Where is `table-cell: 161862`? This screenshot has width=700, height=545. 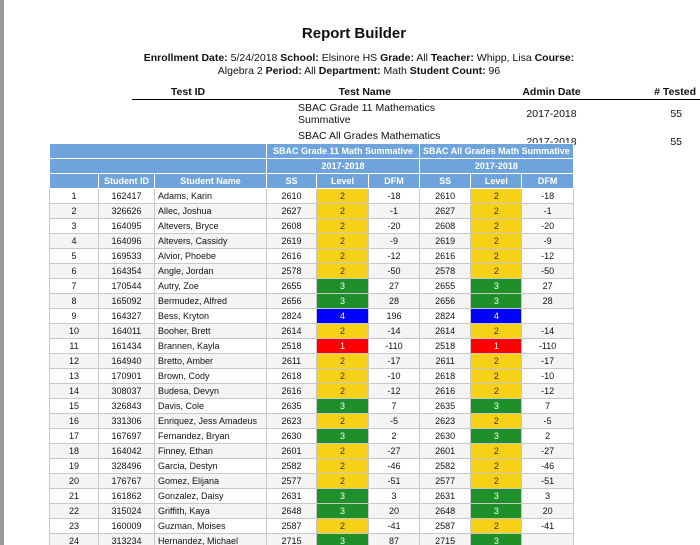
table-cell: 161862 is located at coordinates (126, 496).